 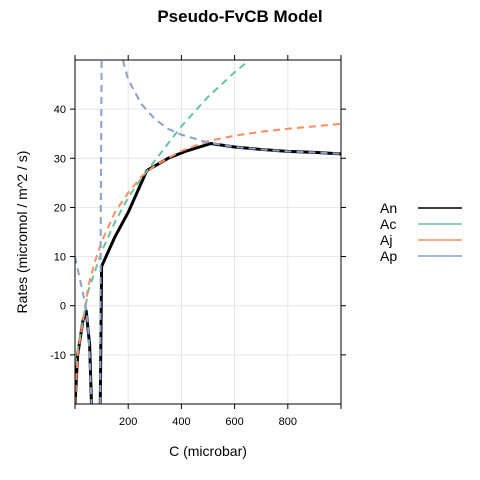 What do you see at coordinates (388, 224) in the screenshot?
I see `legend-label-ac: Ac` at bounding box center [388, 224].